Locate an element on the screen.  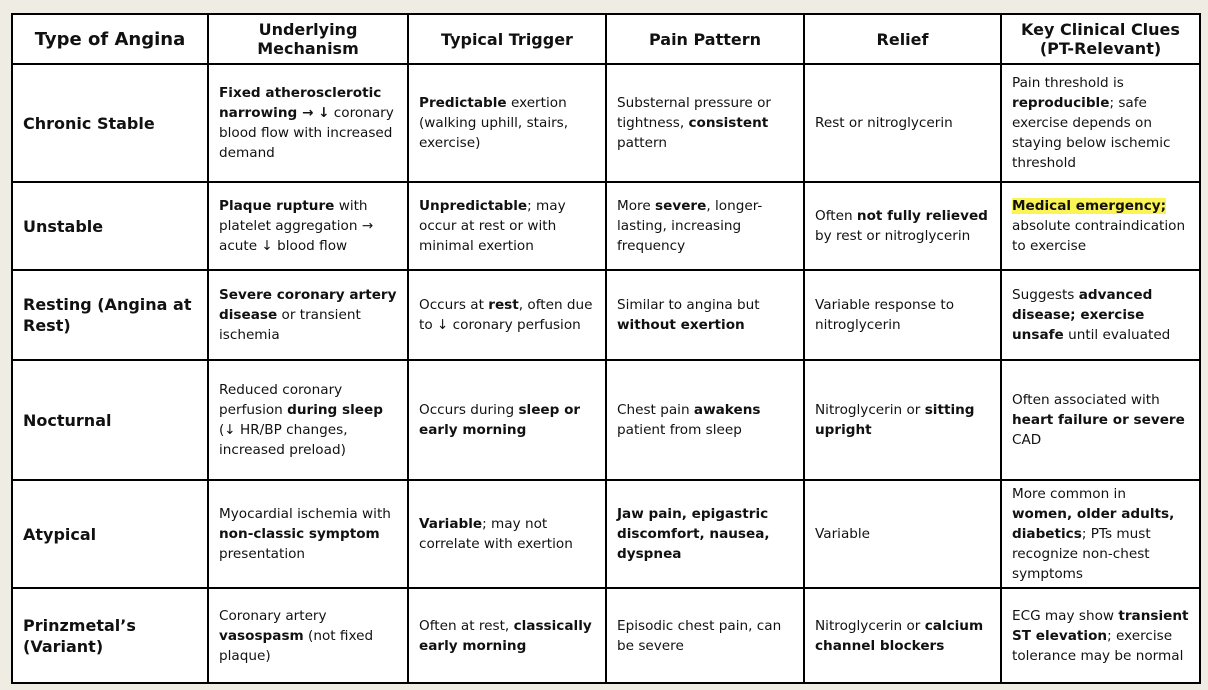
text: Variable is located at coordinates (843, 534).